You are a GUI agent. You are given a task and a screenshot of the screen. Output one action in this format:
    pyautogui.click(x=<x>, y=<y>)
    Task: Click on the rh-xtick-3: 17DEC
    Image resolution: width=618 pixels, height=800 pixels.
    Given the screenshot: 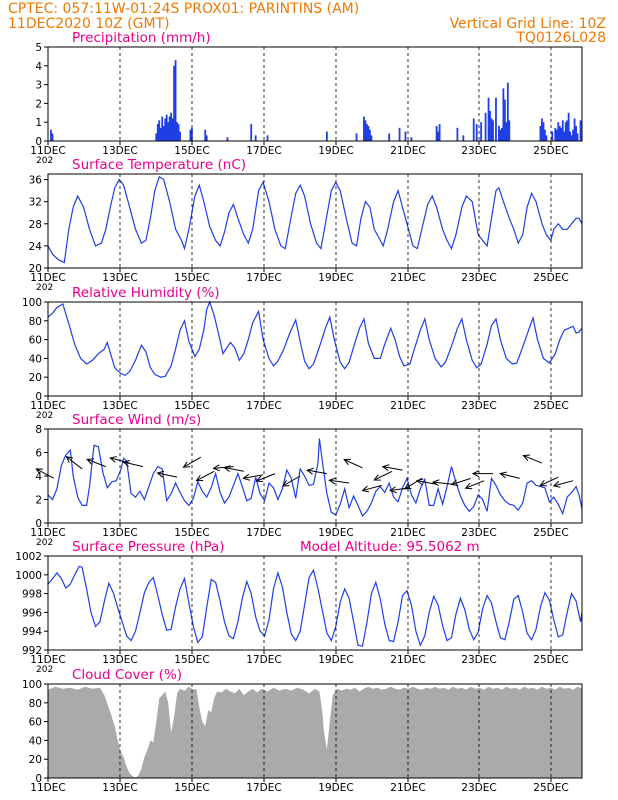 What is the action you would take?
    pyautogui.click(x=263, y=406)
    